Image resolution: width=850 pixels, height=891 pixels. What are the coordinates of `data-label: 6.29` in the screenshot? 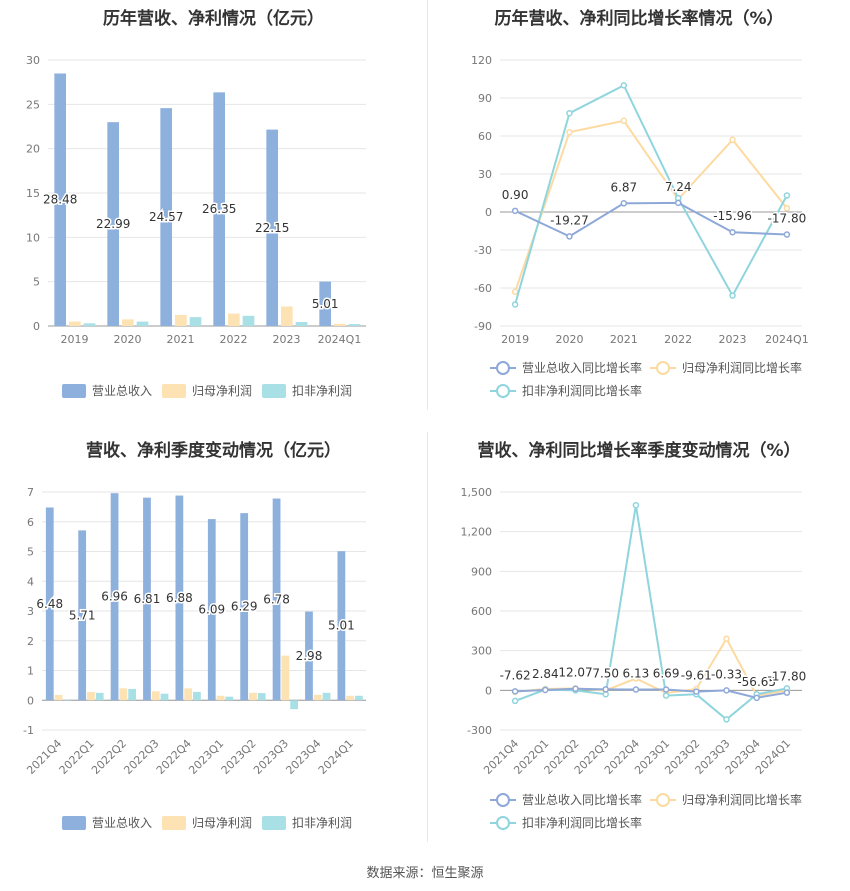 It's located at (244, 607).